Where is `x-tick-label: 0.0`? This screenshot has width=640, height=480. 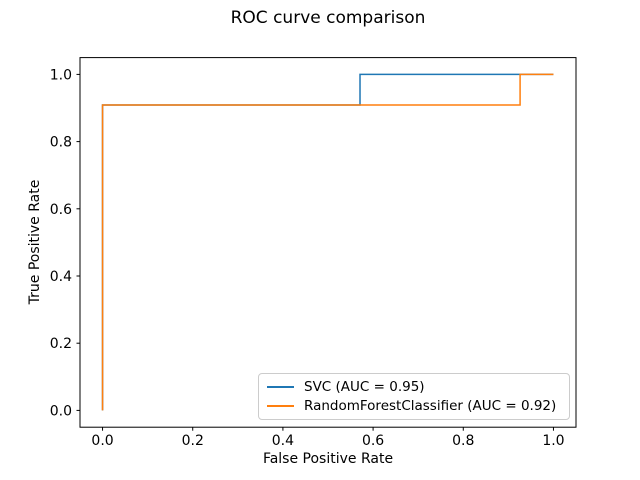
x-tick-label: 0.0 is located at coordinates (102, 441).